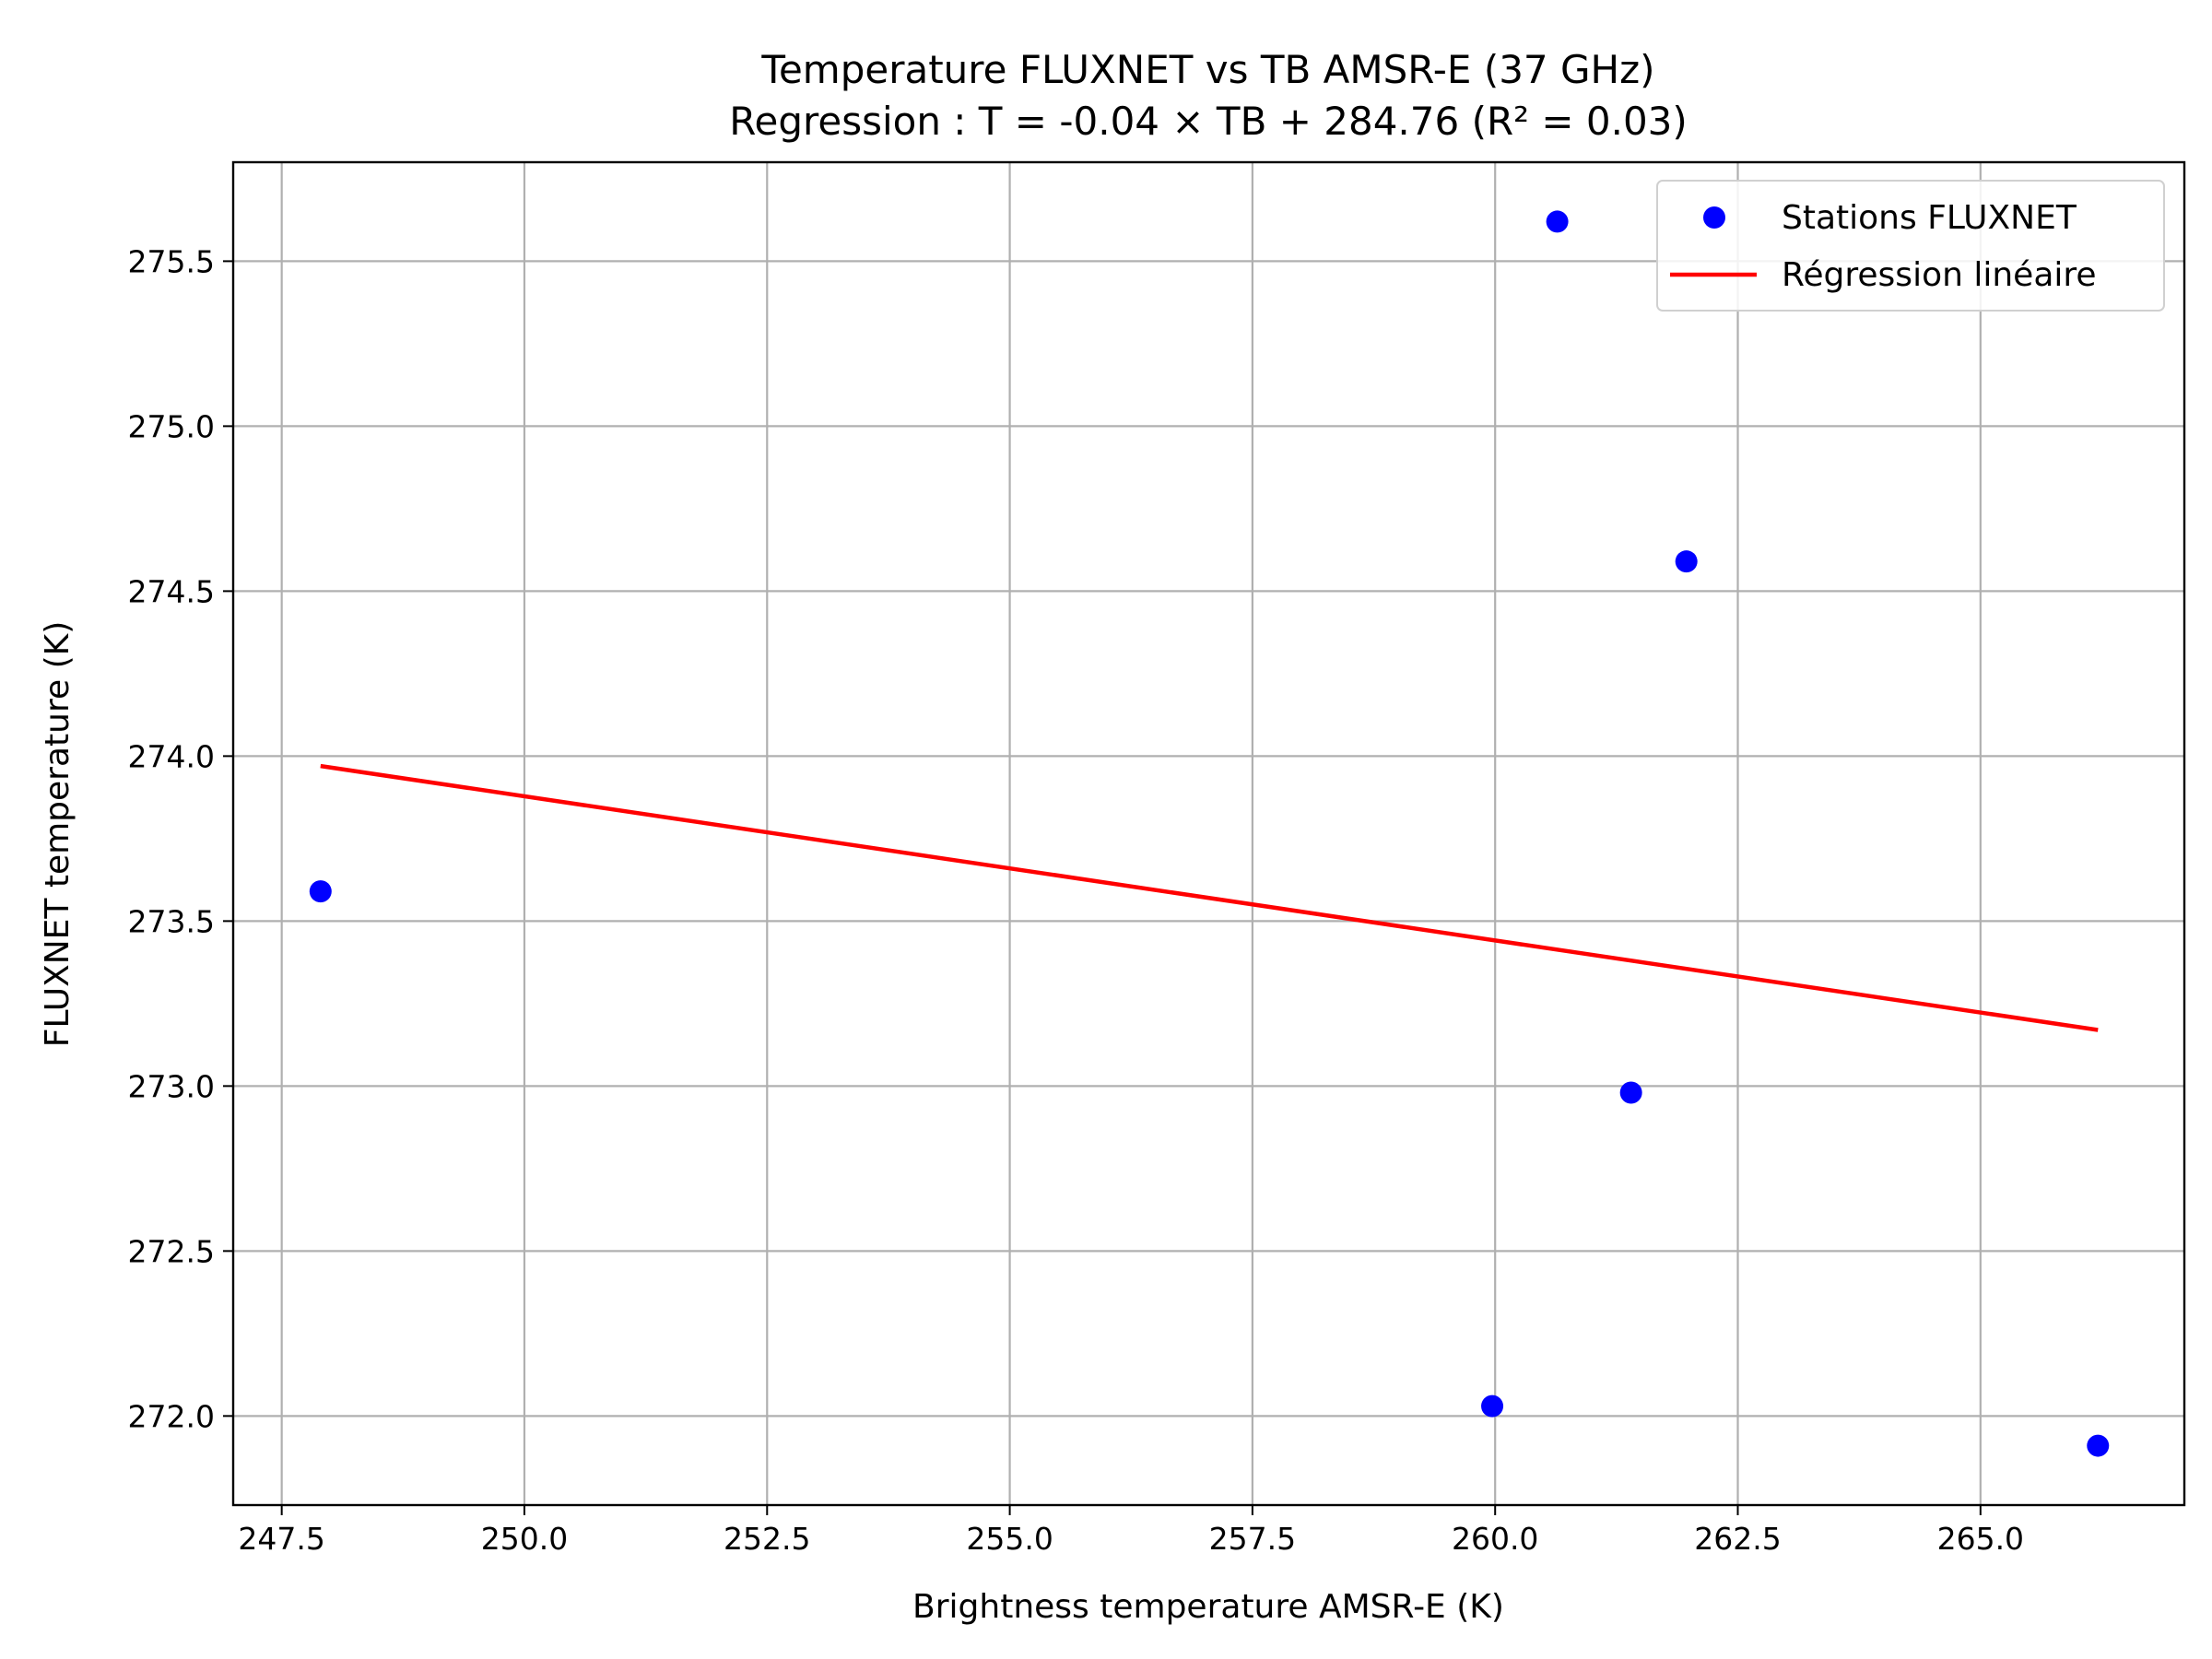 The height and width of the screenshot is (1659, 2212). What do you see at coordinates (171, 1086) in the screenshot?
I see `y-tick-label: 273.0` at bounding box center [171, 1086].